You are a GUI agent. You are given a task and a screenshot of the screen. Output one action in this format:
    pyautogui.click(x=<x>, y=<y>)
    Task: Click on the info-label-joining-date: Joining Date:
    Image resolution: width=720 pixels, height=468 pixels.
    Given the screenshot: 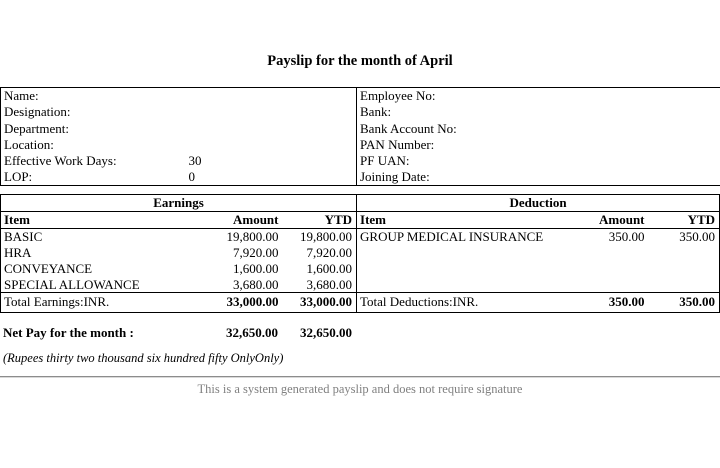 What is the action you would take?
    pyautogui.click(x=457, y=177)
    